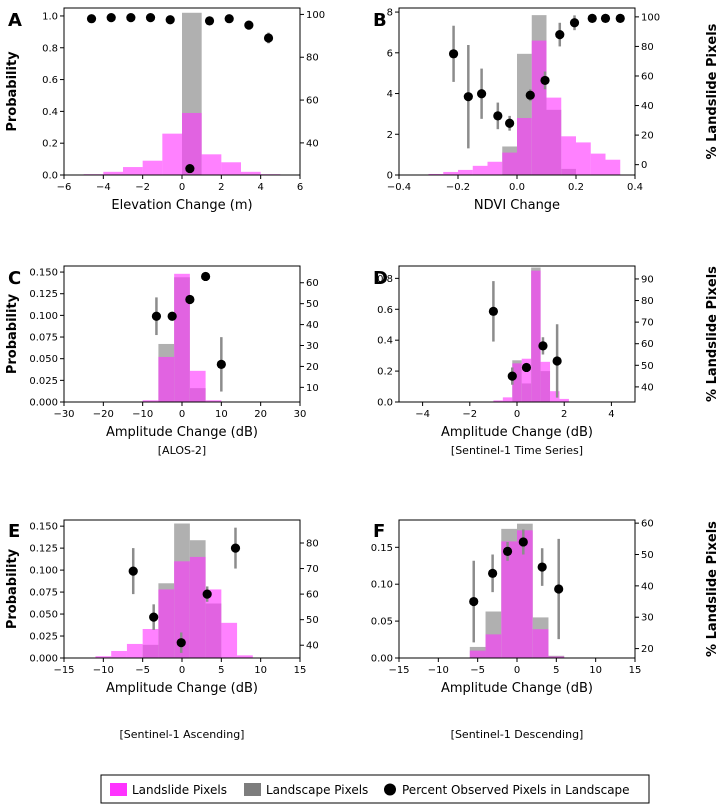 The image size is (726, 809). I want to click on x-tick-label: 30, so click(300, 414).